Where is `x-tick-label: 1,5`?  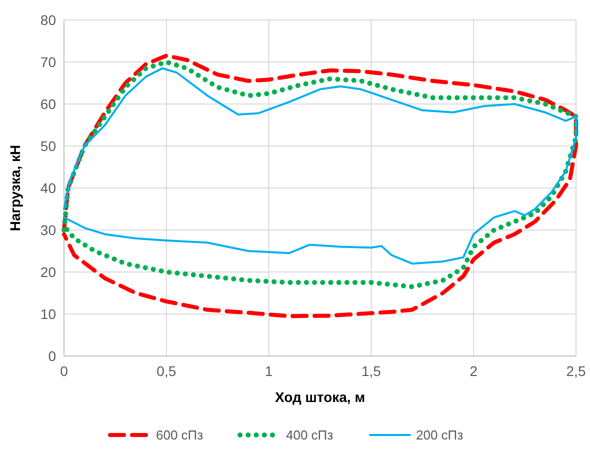 x-tick-label: 1,5 is located at coordinates (371, 371).